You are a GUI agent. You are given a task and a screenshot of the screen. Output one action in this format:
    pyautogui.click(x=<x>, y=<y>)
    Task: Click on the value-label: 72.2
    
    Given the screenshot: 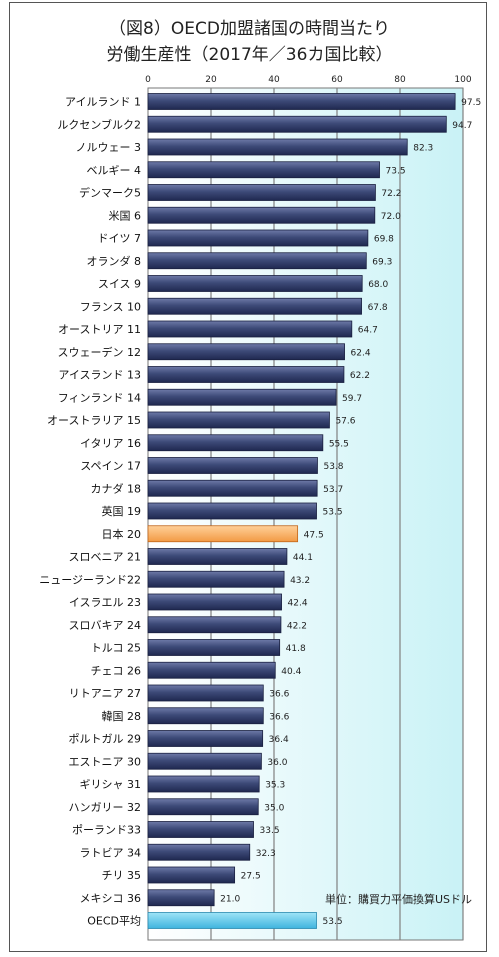 What is the action you would take?
    pyautogui.click(x=391, y=194)
    